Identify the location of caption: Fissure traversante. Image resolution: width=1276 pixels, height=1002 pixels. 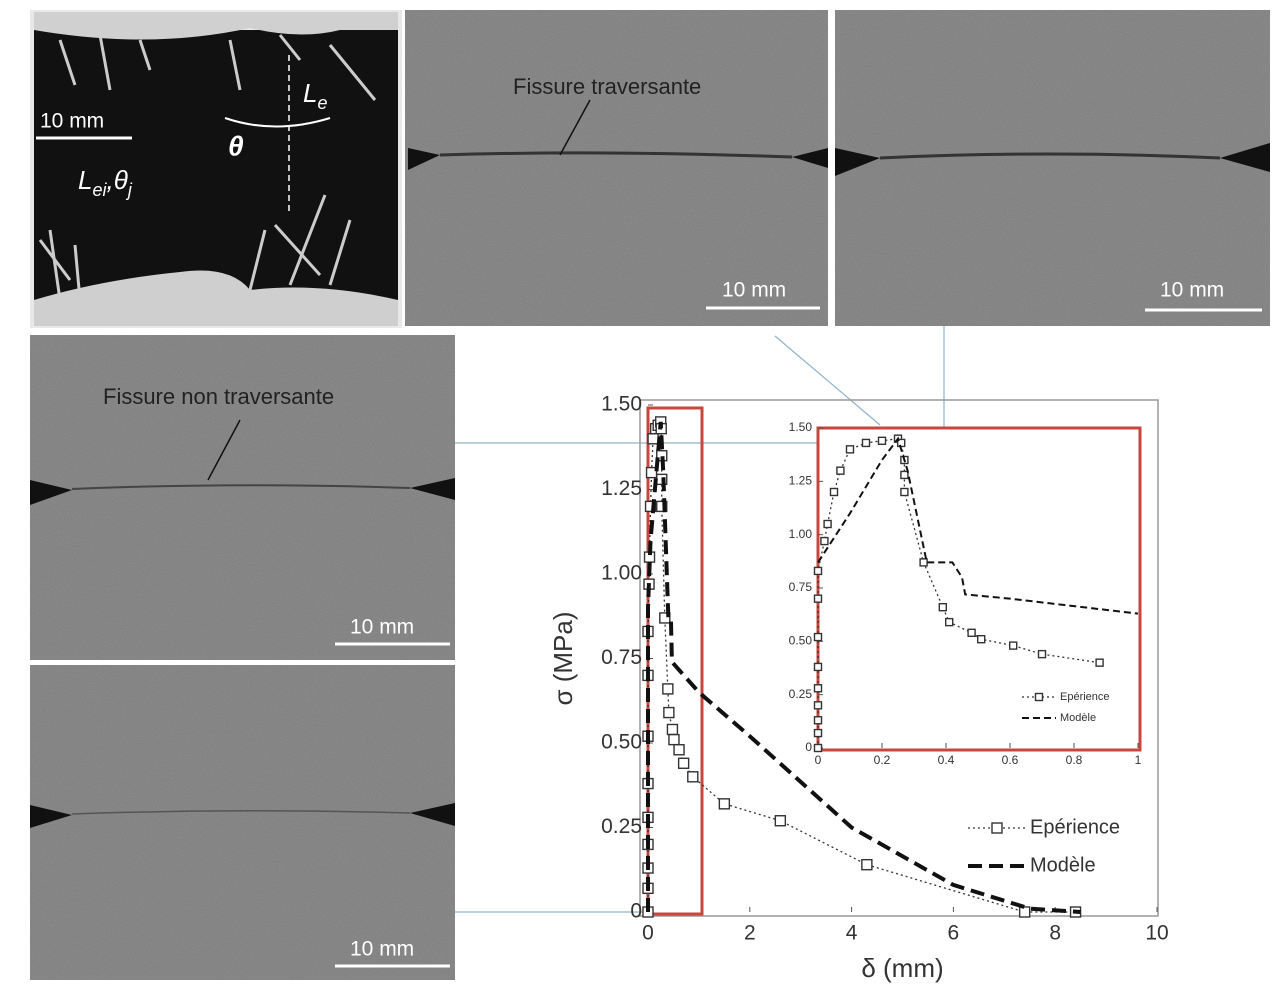
(607, 86).